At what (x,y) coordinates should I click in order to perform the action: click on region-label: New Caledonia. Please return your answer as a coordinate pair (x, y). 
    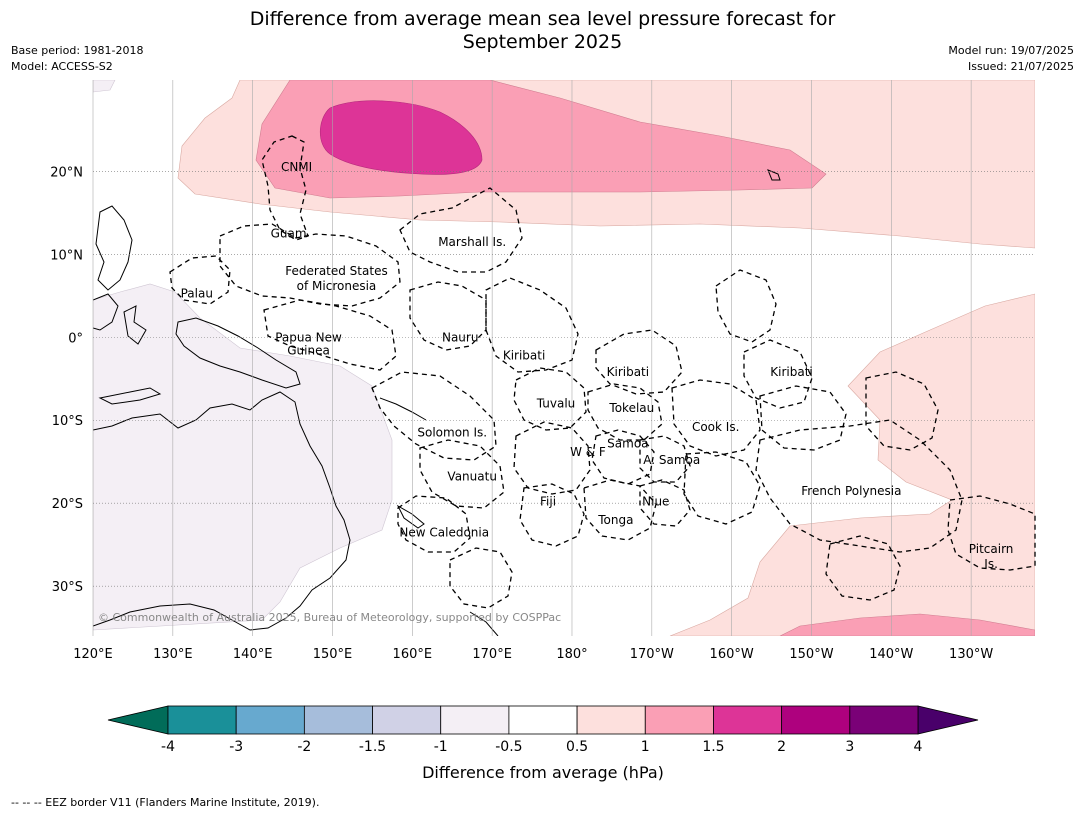
    Looking at the image, I should click on (444, 532).